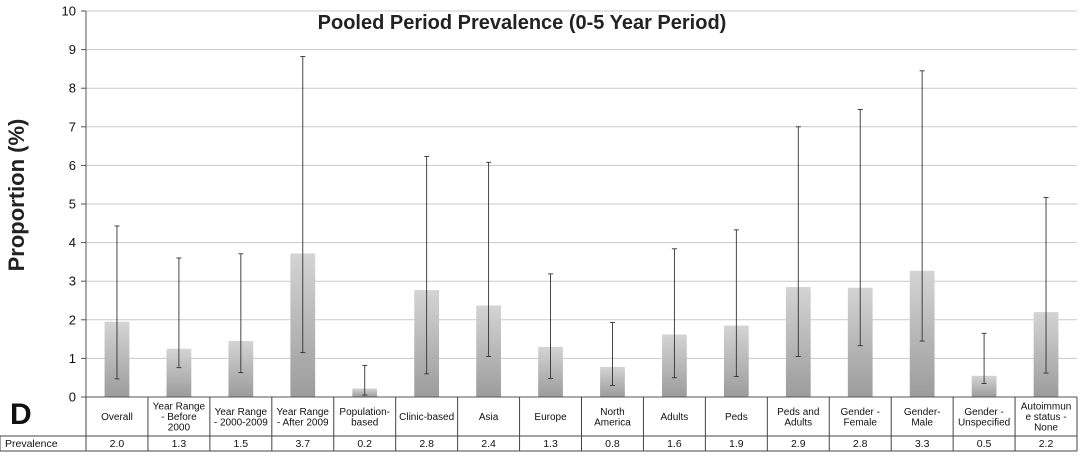 The width and height of the screenshot is (1080, 457). Describe the element at coordinates (72, 319) in the screenshot. I see `y-tick-label: 2` at that location.